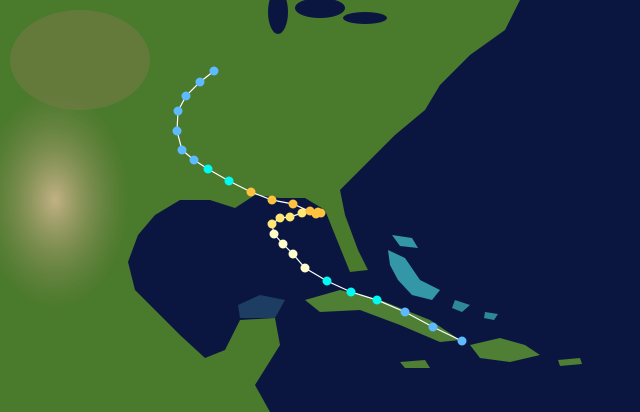 This screenshot has width=640, height=412. I want to click on plains-region, so click(80, 60).